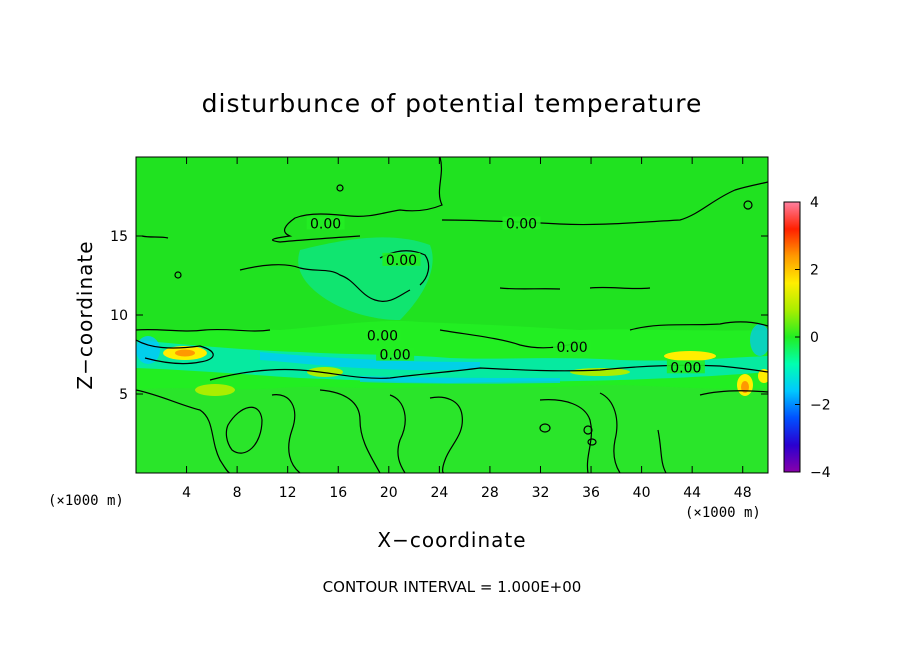  What do you see at coordinates (690, 356) in the screenshot?
I see `heatmap-warm-patch-right` at bounding box center [690, 356].